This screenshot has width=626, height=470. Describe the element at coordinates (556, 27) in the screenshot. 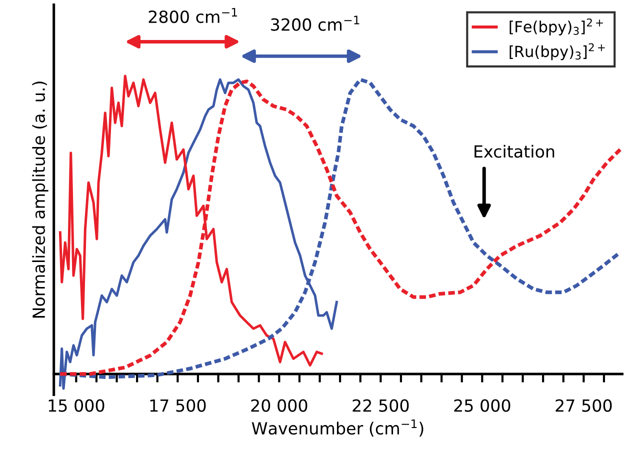

I see `legend-label: [Fe(bpy)$_{3}$]$^{2+}$` at that location.